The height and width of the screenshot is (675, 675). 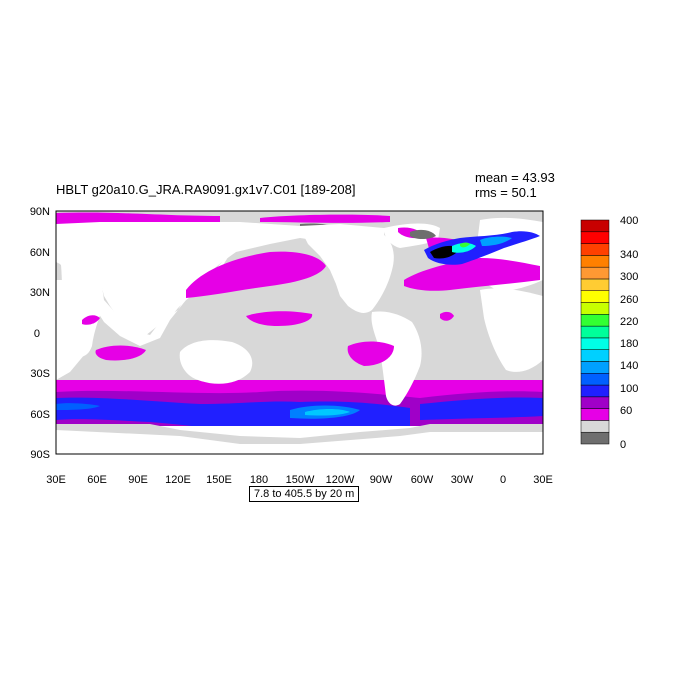 I want to click on lon-label-90w: 90W, so click(x=381, y=480).